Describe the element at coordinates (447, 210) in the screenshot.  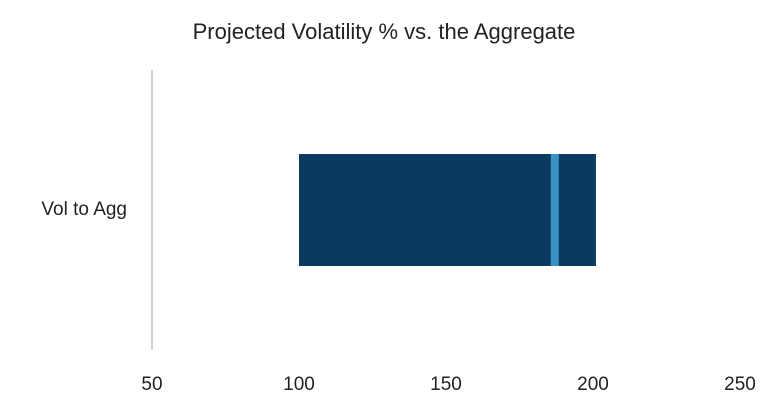
I see `bar` at that location.